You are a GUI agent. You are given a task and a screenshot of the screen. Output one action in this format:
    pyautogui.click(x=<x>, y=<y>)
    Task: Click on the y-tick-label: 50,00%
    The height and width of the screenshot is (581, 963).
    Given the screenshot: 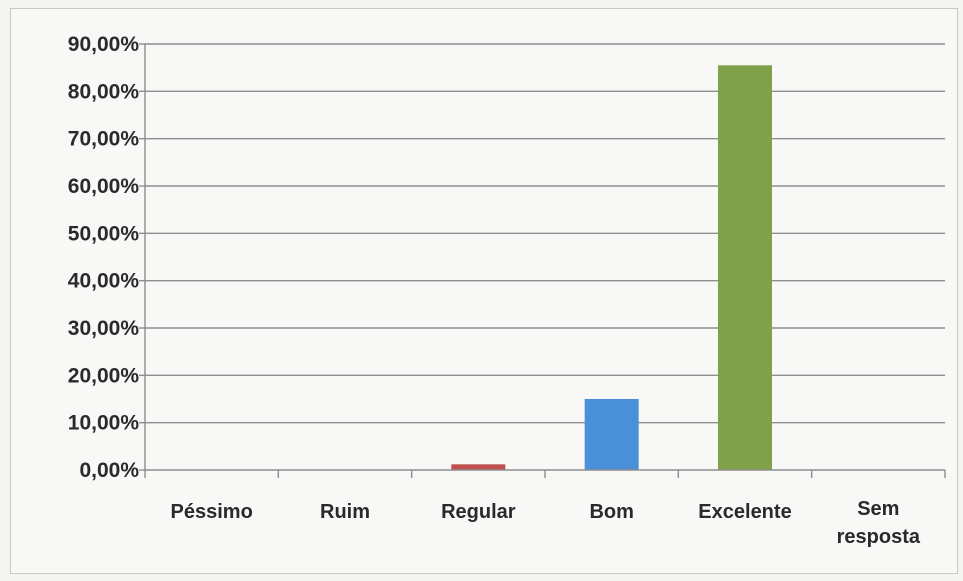 What is the action you would take?
    pyautogui.click(x=104, y=233)
    